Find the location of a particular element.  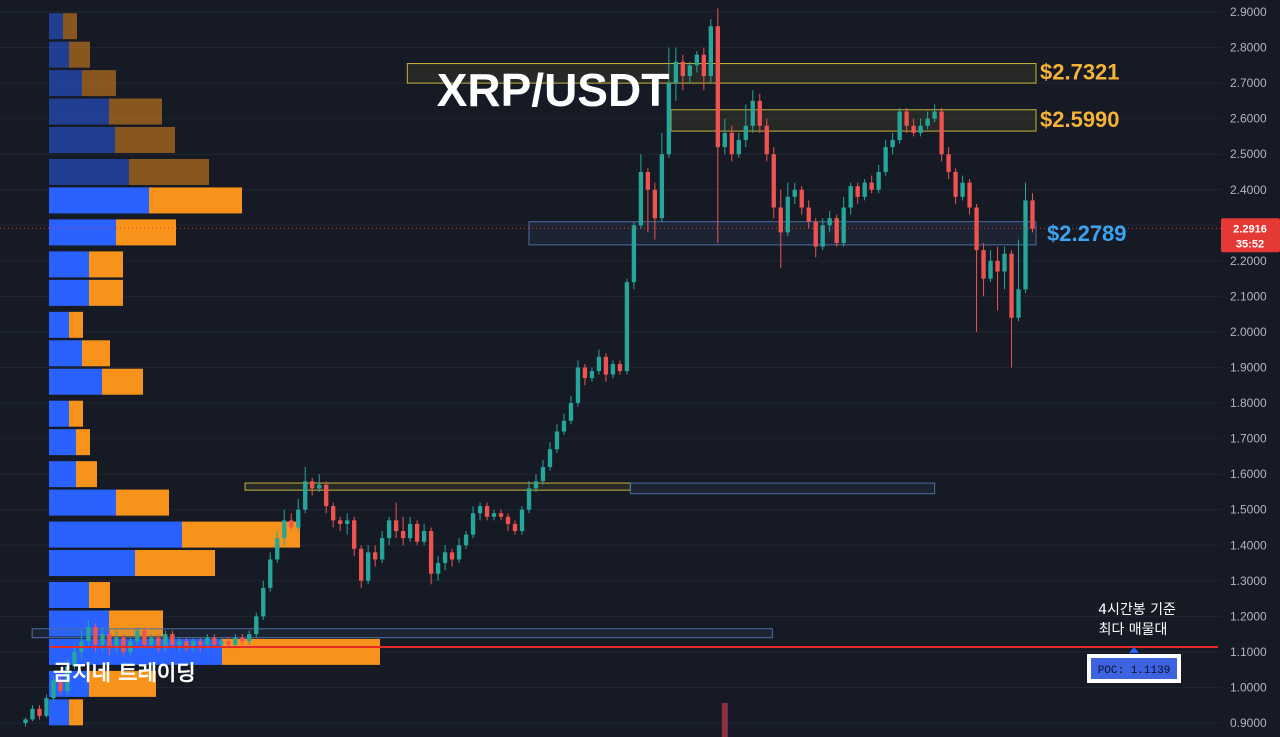

y-tick-label: 1.6000 is located at coordinates (1248, 474).